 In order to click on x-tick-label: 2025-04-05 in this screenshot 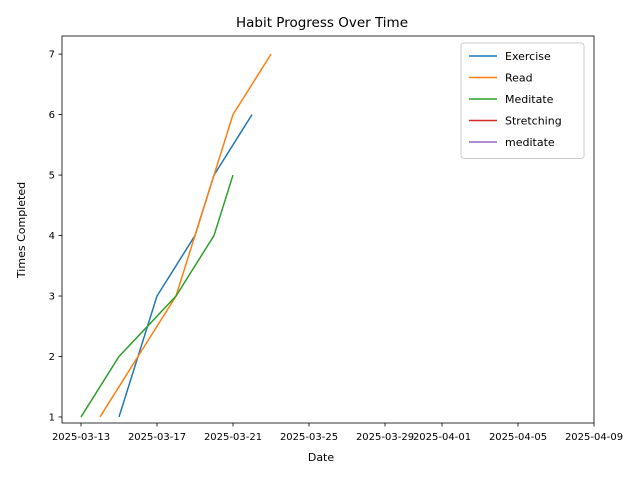, I will do `click(518, 437)`.